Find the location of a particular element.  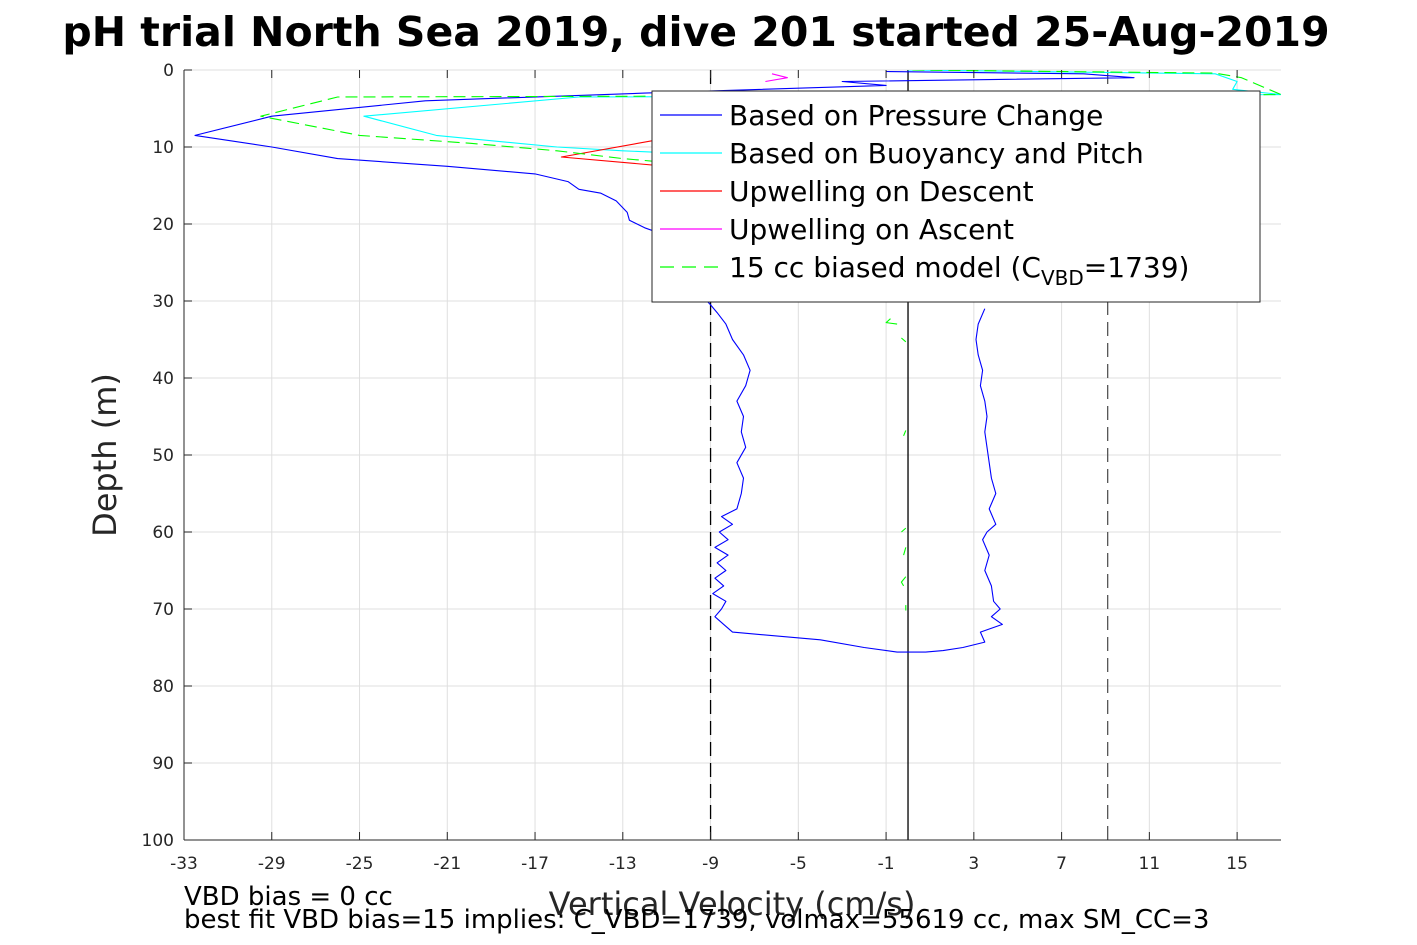

x-tick-label: -29 is located at coordinates (272, 864).